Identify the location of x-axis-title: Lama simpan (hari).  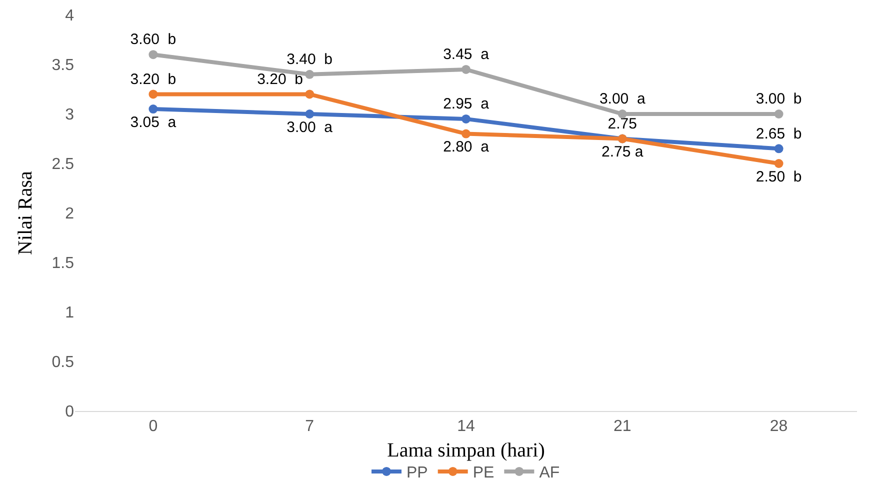
(466, 451).